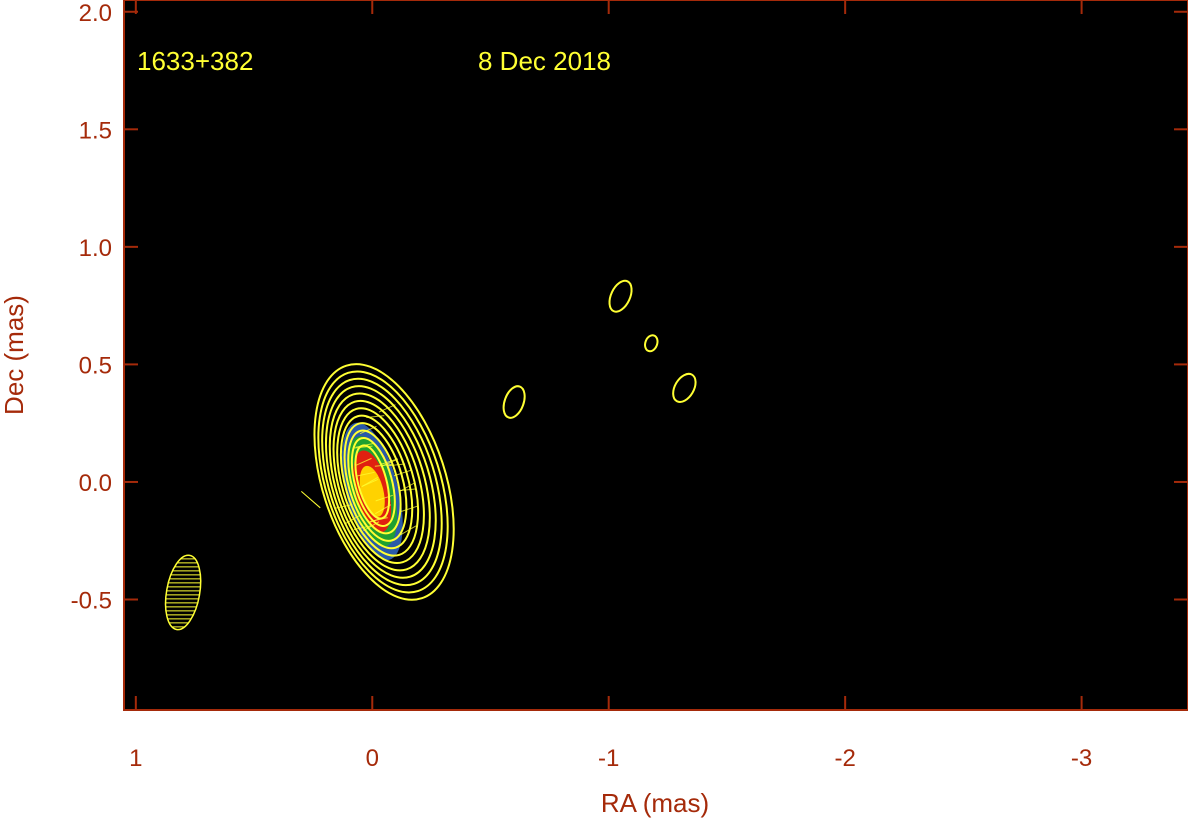 The image size is (1188, 820). I want to click on x-tick-label: 1, so click(135, 758).